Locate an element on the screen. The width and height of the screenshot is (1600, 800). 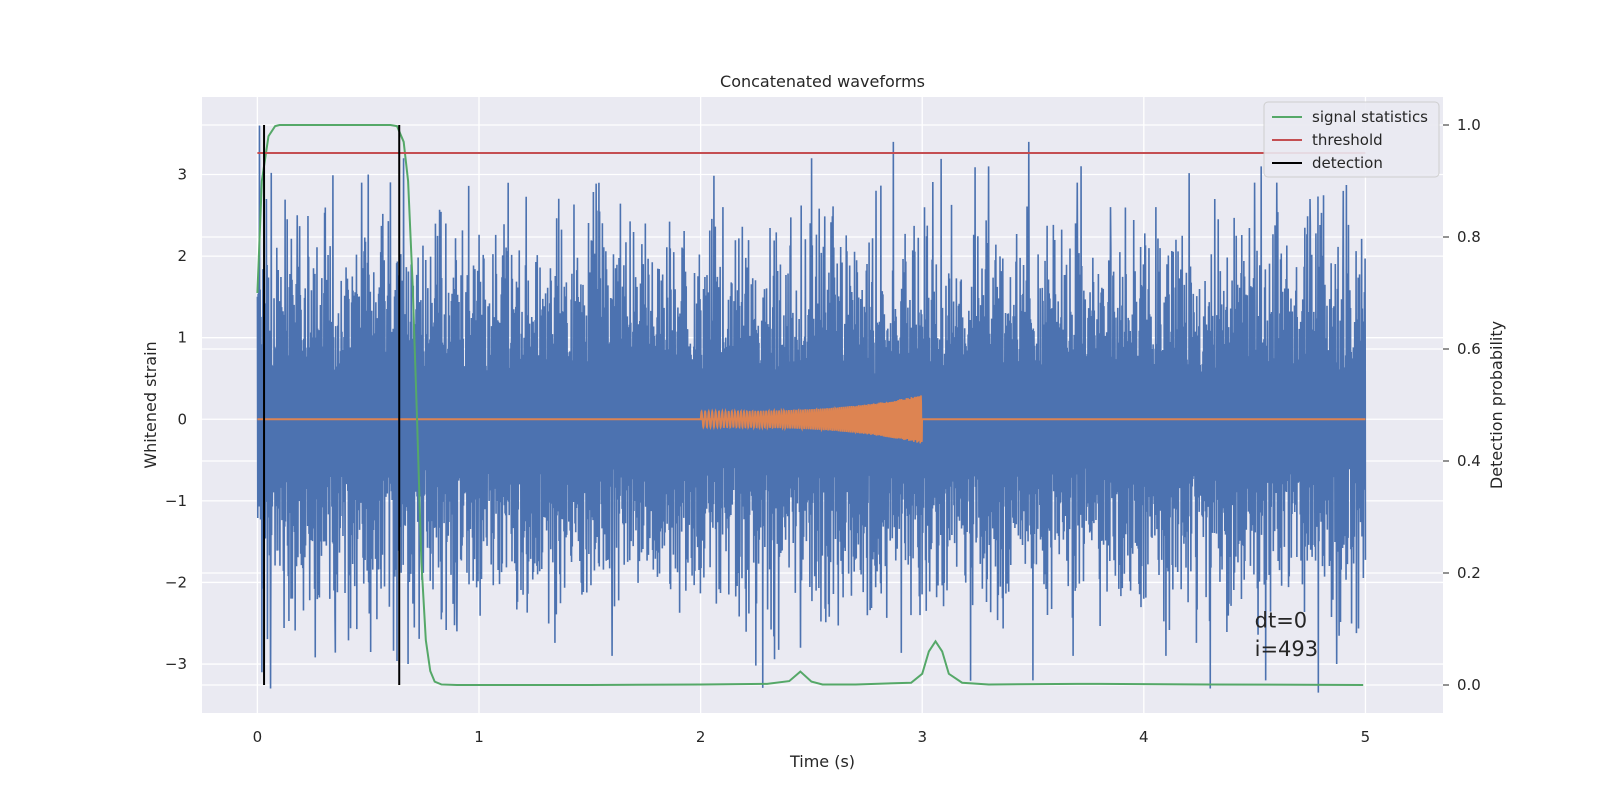
y-tick-label: 1 is located at coordinates (182, 338).